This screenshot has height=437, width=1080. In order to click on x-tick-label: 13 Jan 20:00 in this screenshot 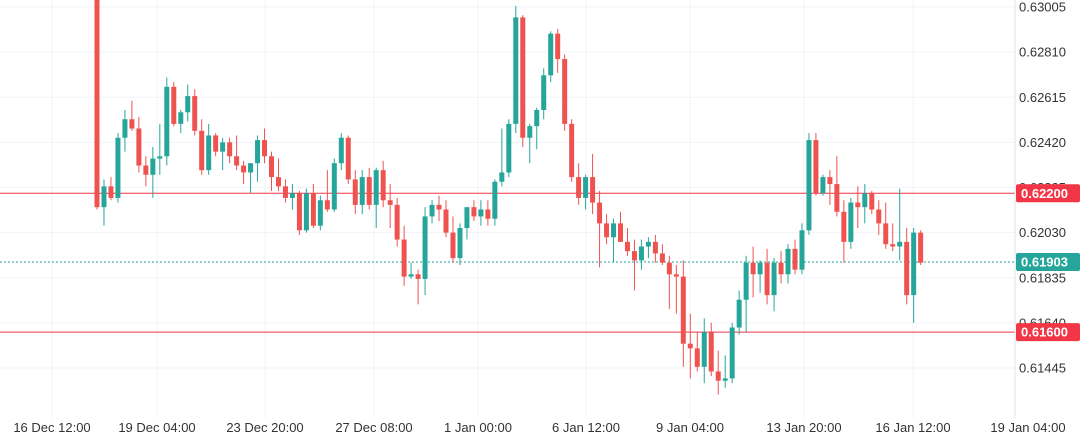, I will do `click(803, 427)`.